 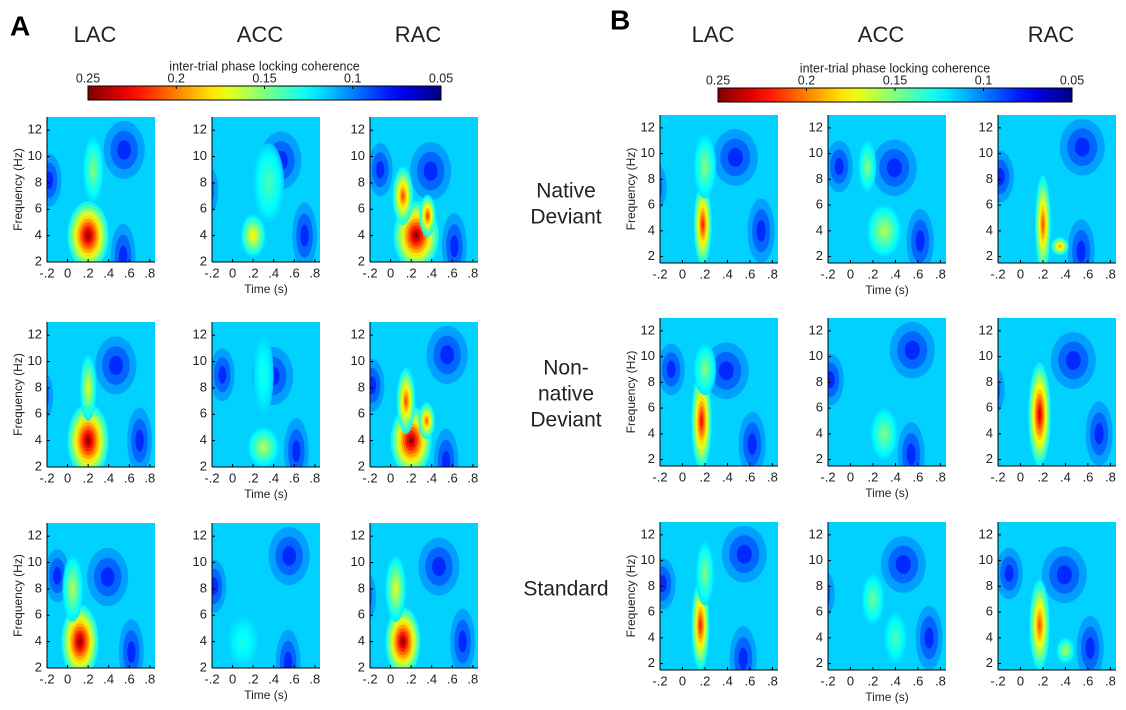 What do you see at coordinates (881, 34) in the screenshot?
I see `column-header: ACC` at bounding box center [881, 34].